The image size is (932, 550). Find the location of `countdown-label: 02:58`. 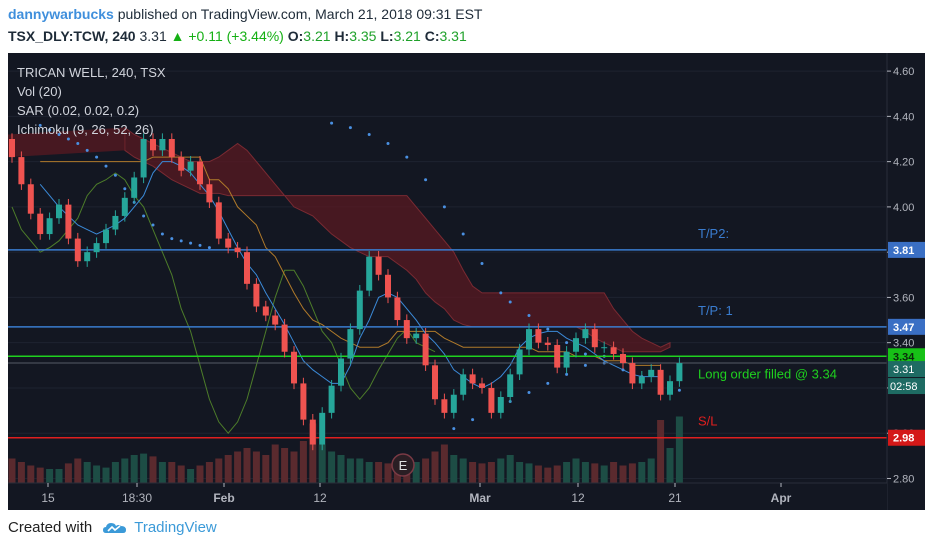

countdown-label: 02:58 is located at coordinates (904, 387).